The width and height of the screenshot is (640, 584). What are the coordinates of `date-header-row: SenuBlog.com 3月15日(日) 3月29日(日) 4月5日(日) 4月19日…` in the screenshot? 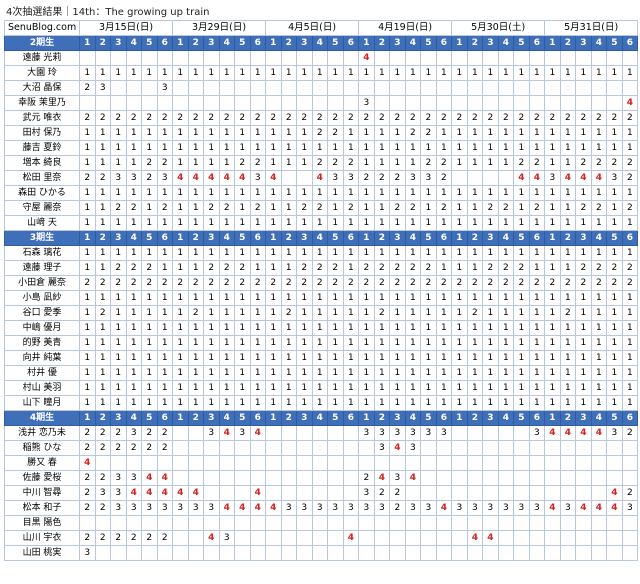 It's located at (321, 28).